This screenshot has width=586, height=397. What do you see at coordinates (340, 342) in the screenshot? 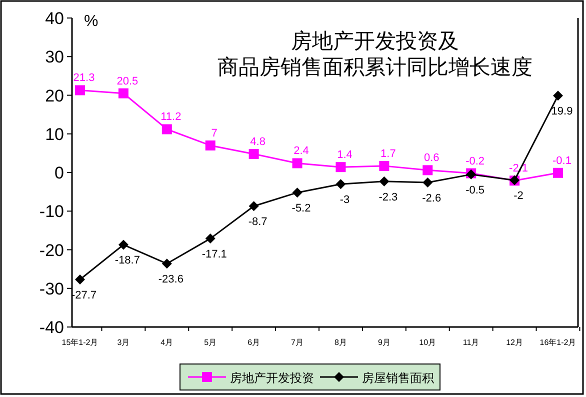
I see `x-tick-label: 8月` at bounding box center [340, 342].